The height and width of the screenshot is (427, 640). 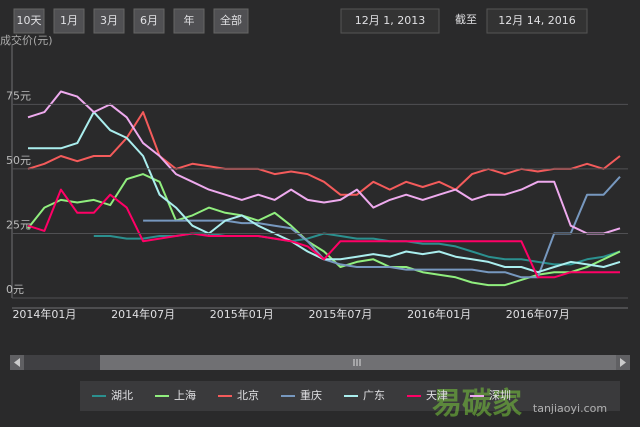 I want to click on end-input, so click(x=537, y=21).